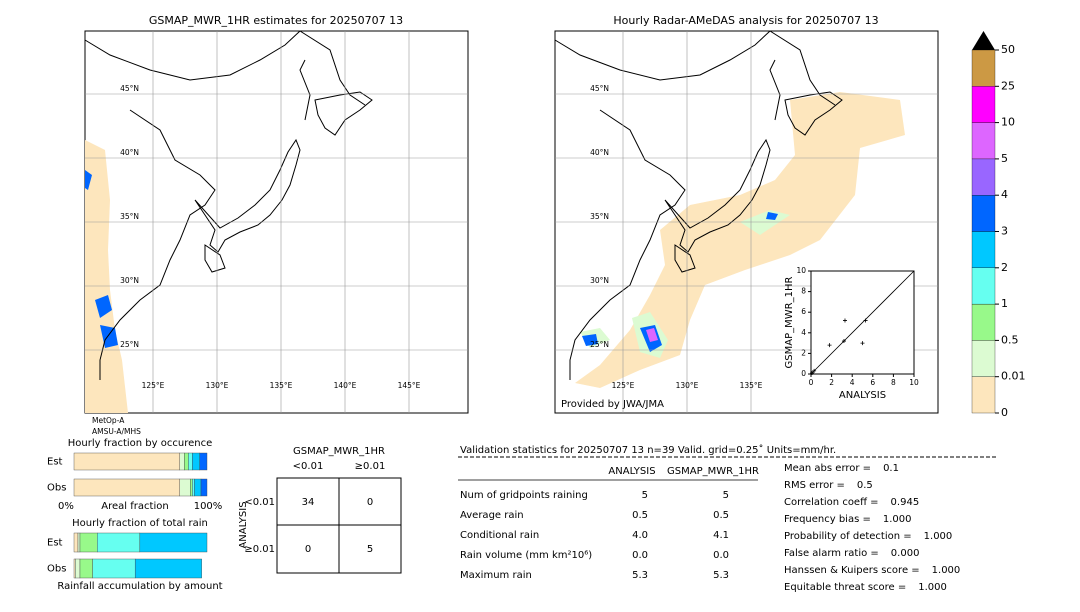 The width and height of the screenshot is (1080, 612). Describe the element at coordinates (345, 385) in the screenshot. I see `lon-label: 140°E` at that location.